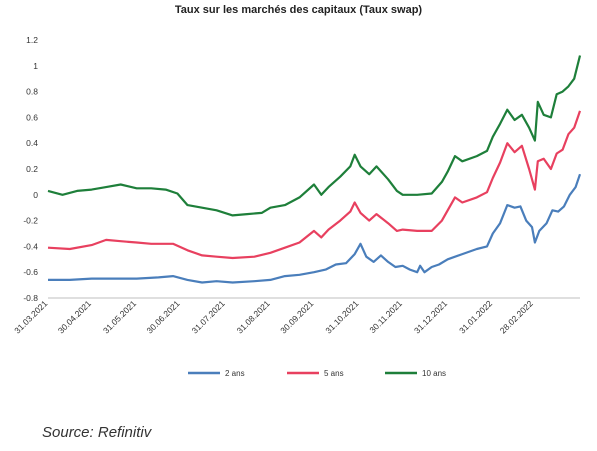 Image resolution: width=597 pixels, height=451 pixels. What do you see at coordinates (30, 272) in the screenshot?
I see `y-tick-label: -0.6` at bounding box center [30, 272].